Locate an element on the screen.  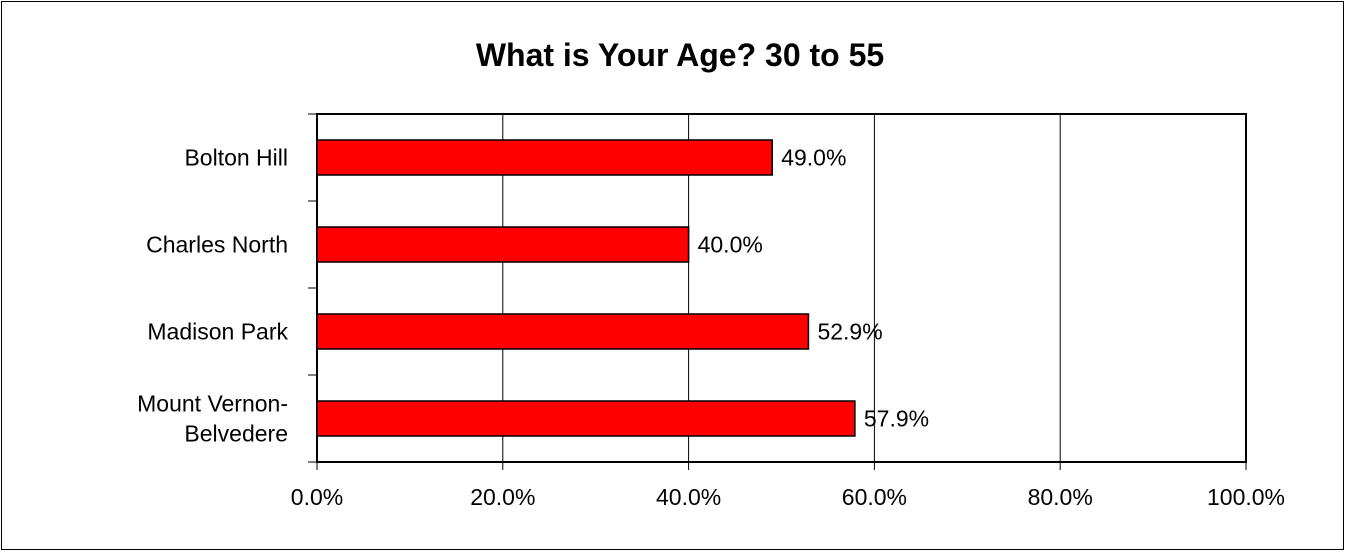
x-tick-label: 60.0% is located at coordinates (874, 497).